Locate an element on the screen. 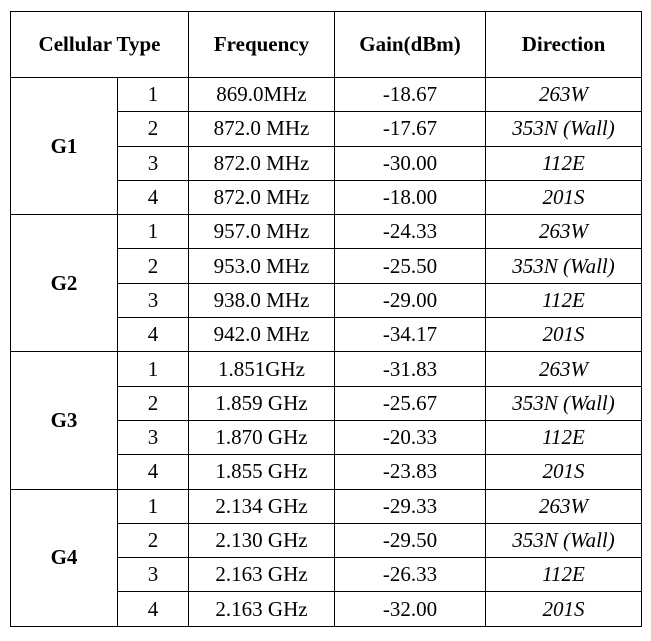  frequency-cell: 2.134 GHz is located at coordinates (261, 506).